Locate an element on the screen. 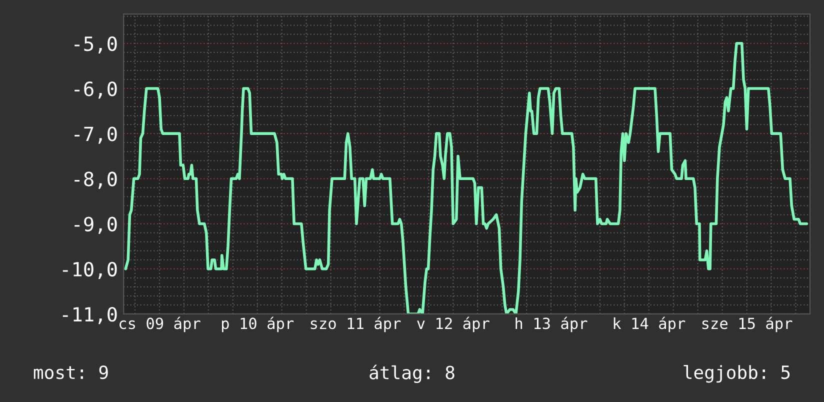 The width and height of the screenshot is (824, 402). y-tick-label: -11,0 is located at coordinates (89, 315).